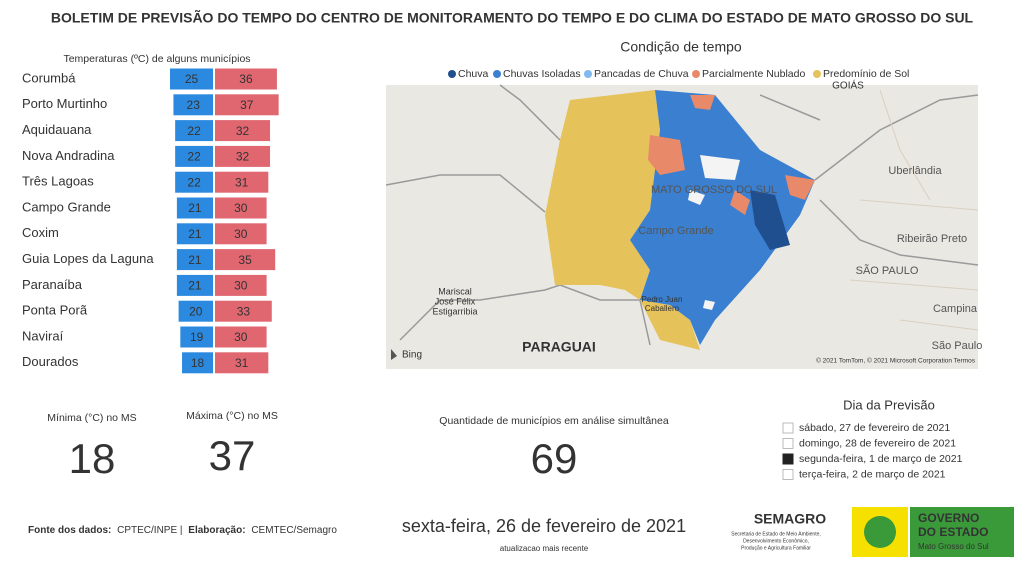 The width and height of the screenshot is (1024, 568). What do you see at coordinates (776, 541) in the screenshot?
I see `semagro-line: Desenvolvimento Econômico,` at bounding box center [776, 541].